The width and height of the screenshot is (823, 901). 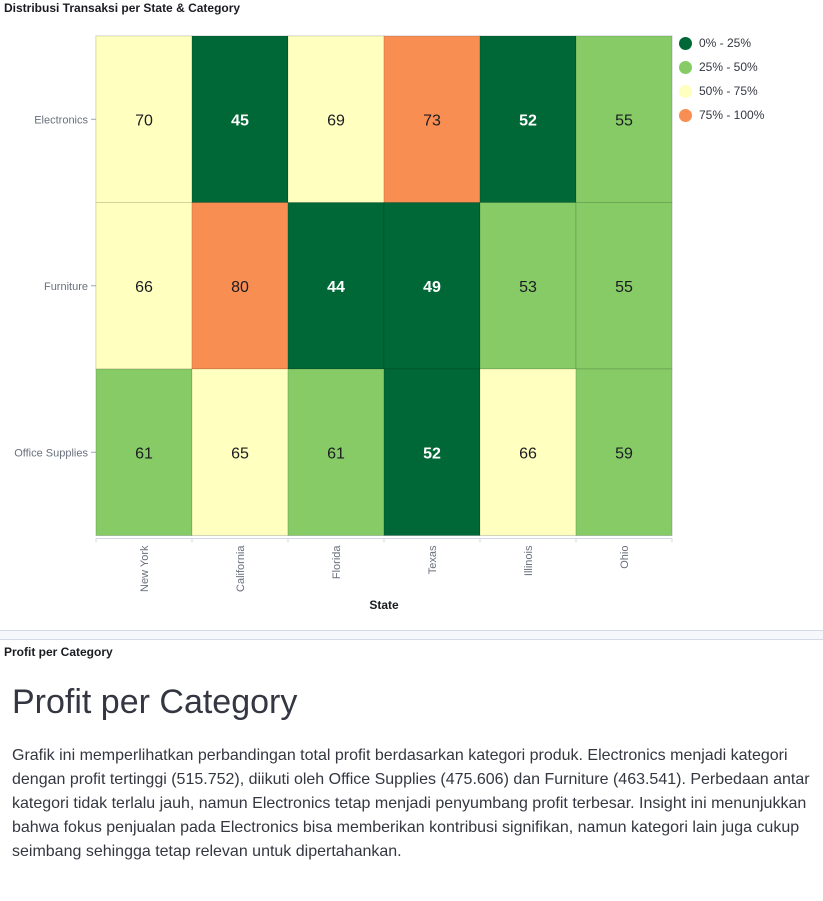 I want to click on y-tick-label: Furniture, so click(x=66, y=287).